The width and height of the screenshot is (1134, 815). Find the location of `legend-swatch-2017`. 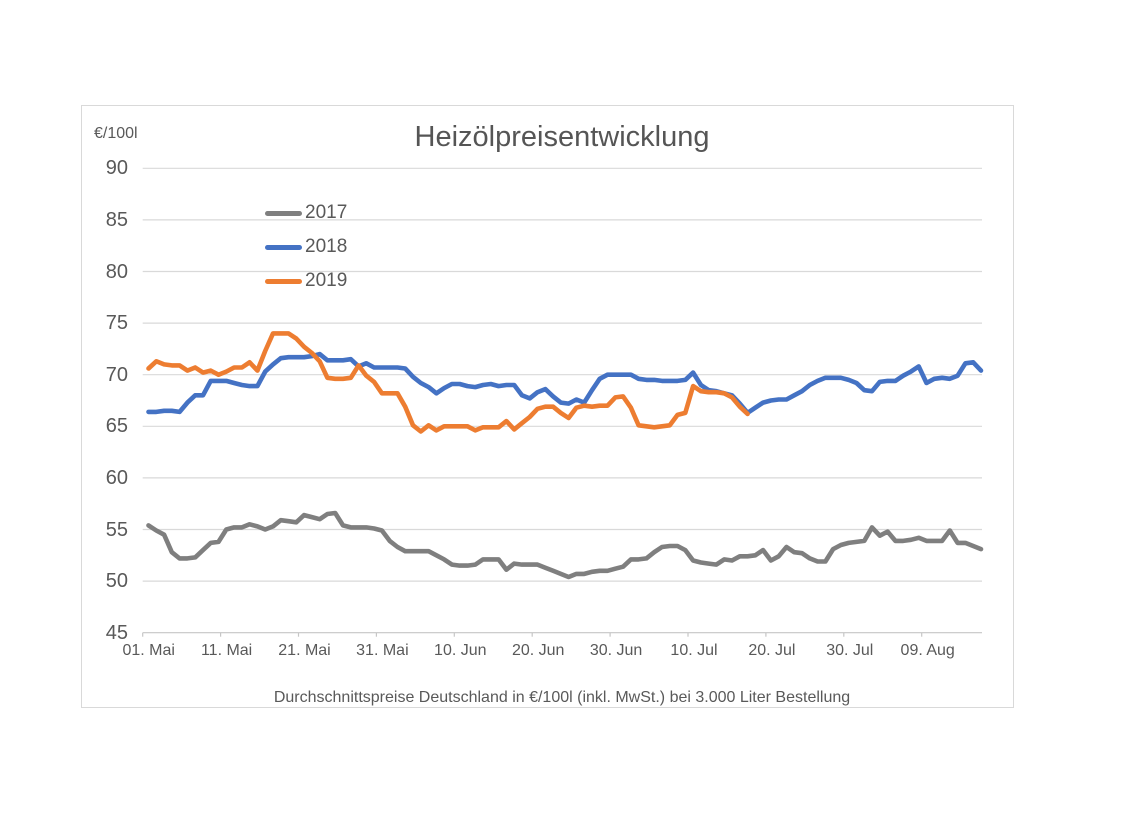

legend-swatch-2017 is located at coordinates (283, 213).